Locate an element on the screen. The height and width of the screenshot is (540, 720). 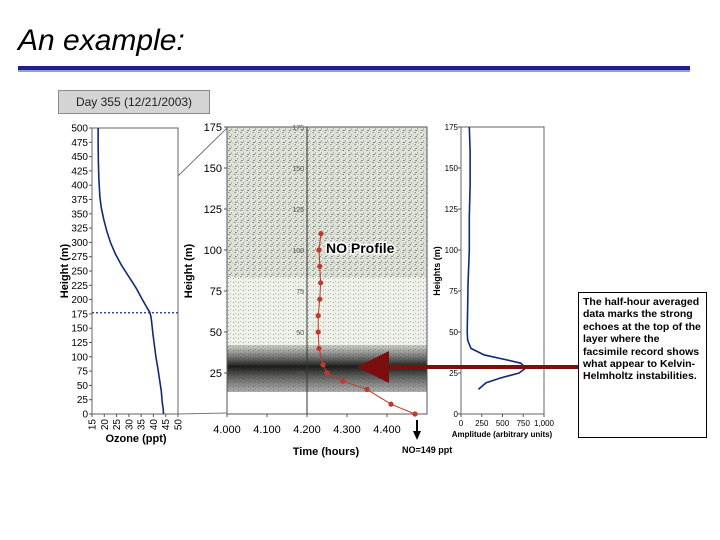
facsimile-x-tick-label: 4.000 is located at coordinates (227, 430).